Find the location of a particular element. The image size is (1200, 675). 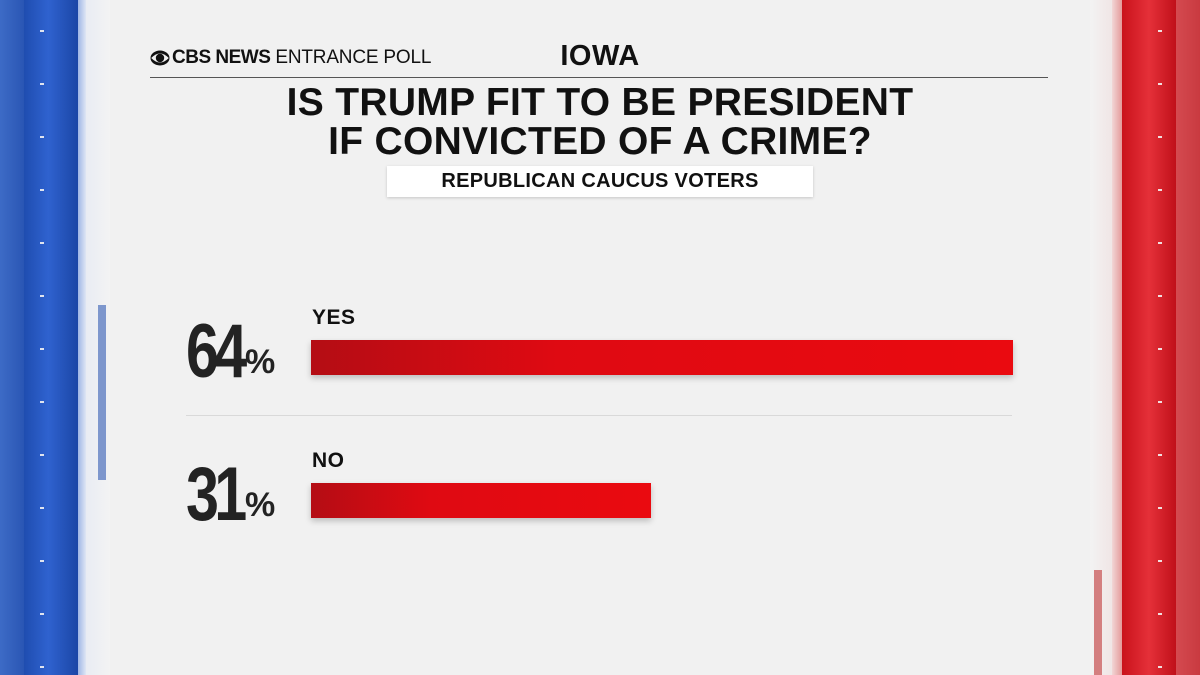

poll-question-line-1: IS TRUMP FIT TO BE PRESIDENT is located at coordinates (600, 102).